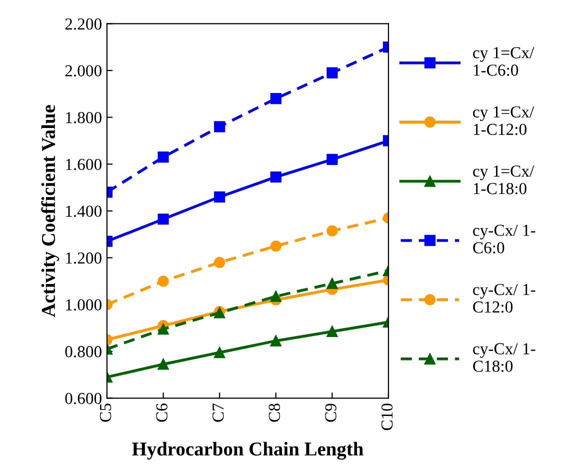  What do you see at coordinates (84, 258) in the screenshot?
I see `y-tick-label: 1.200` at bounding box center [84, 258].